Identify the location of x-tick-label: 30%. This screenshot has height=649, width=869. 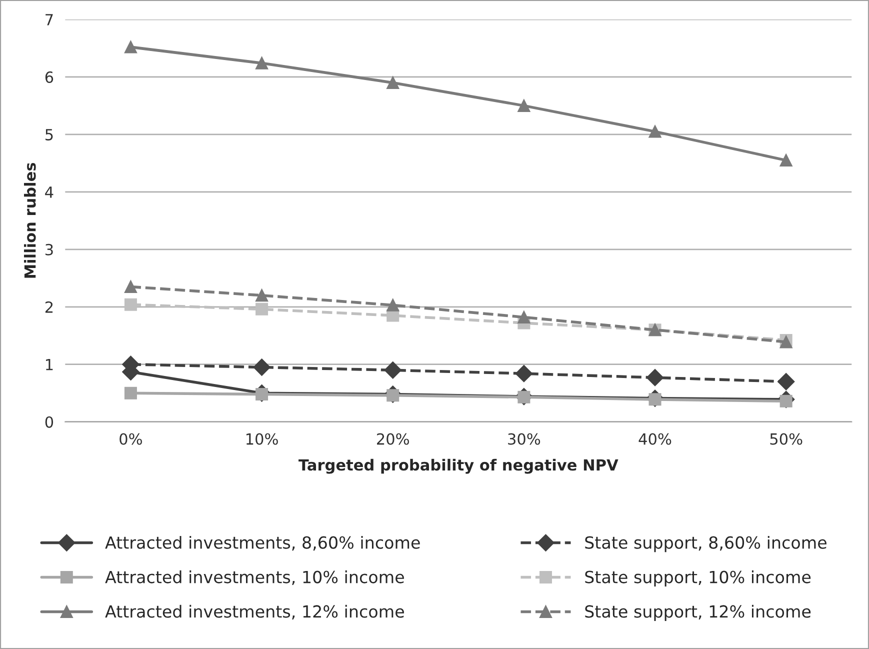
(524, 439).